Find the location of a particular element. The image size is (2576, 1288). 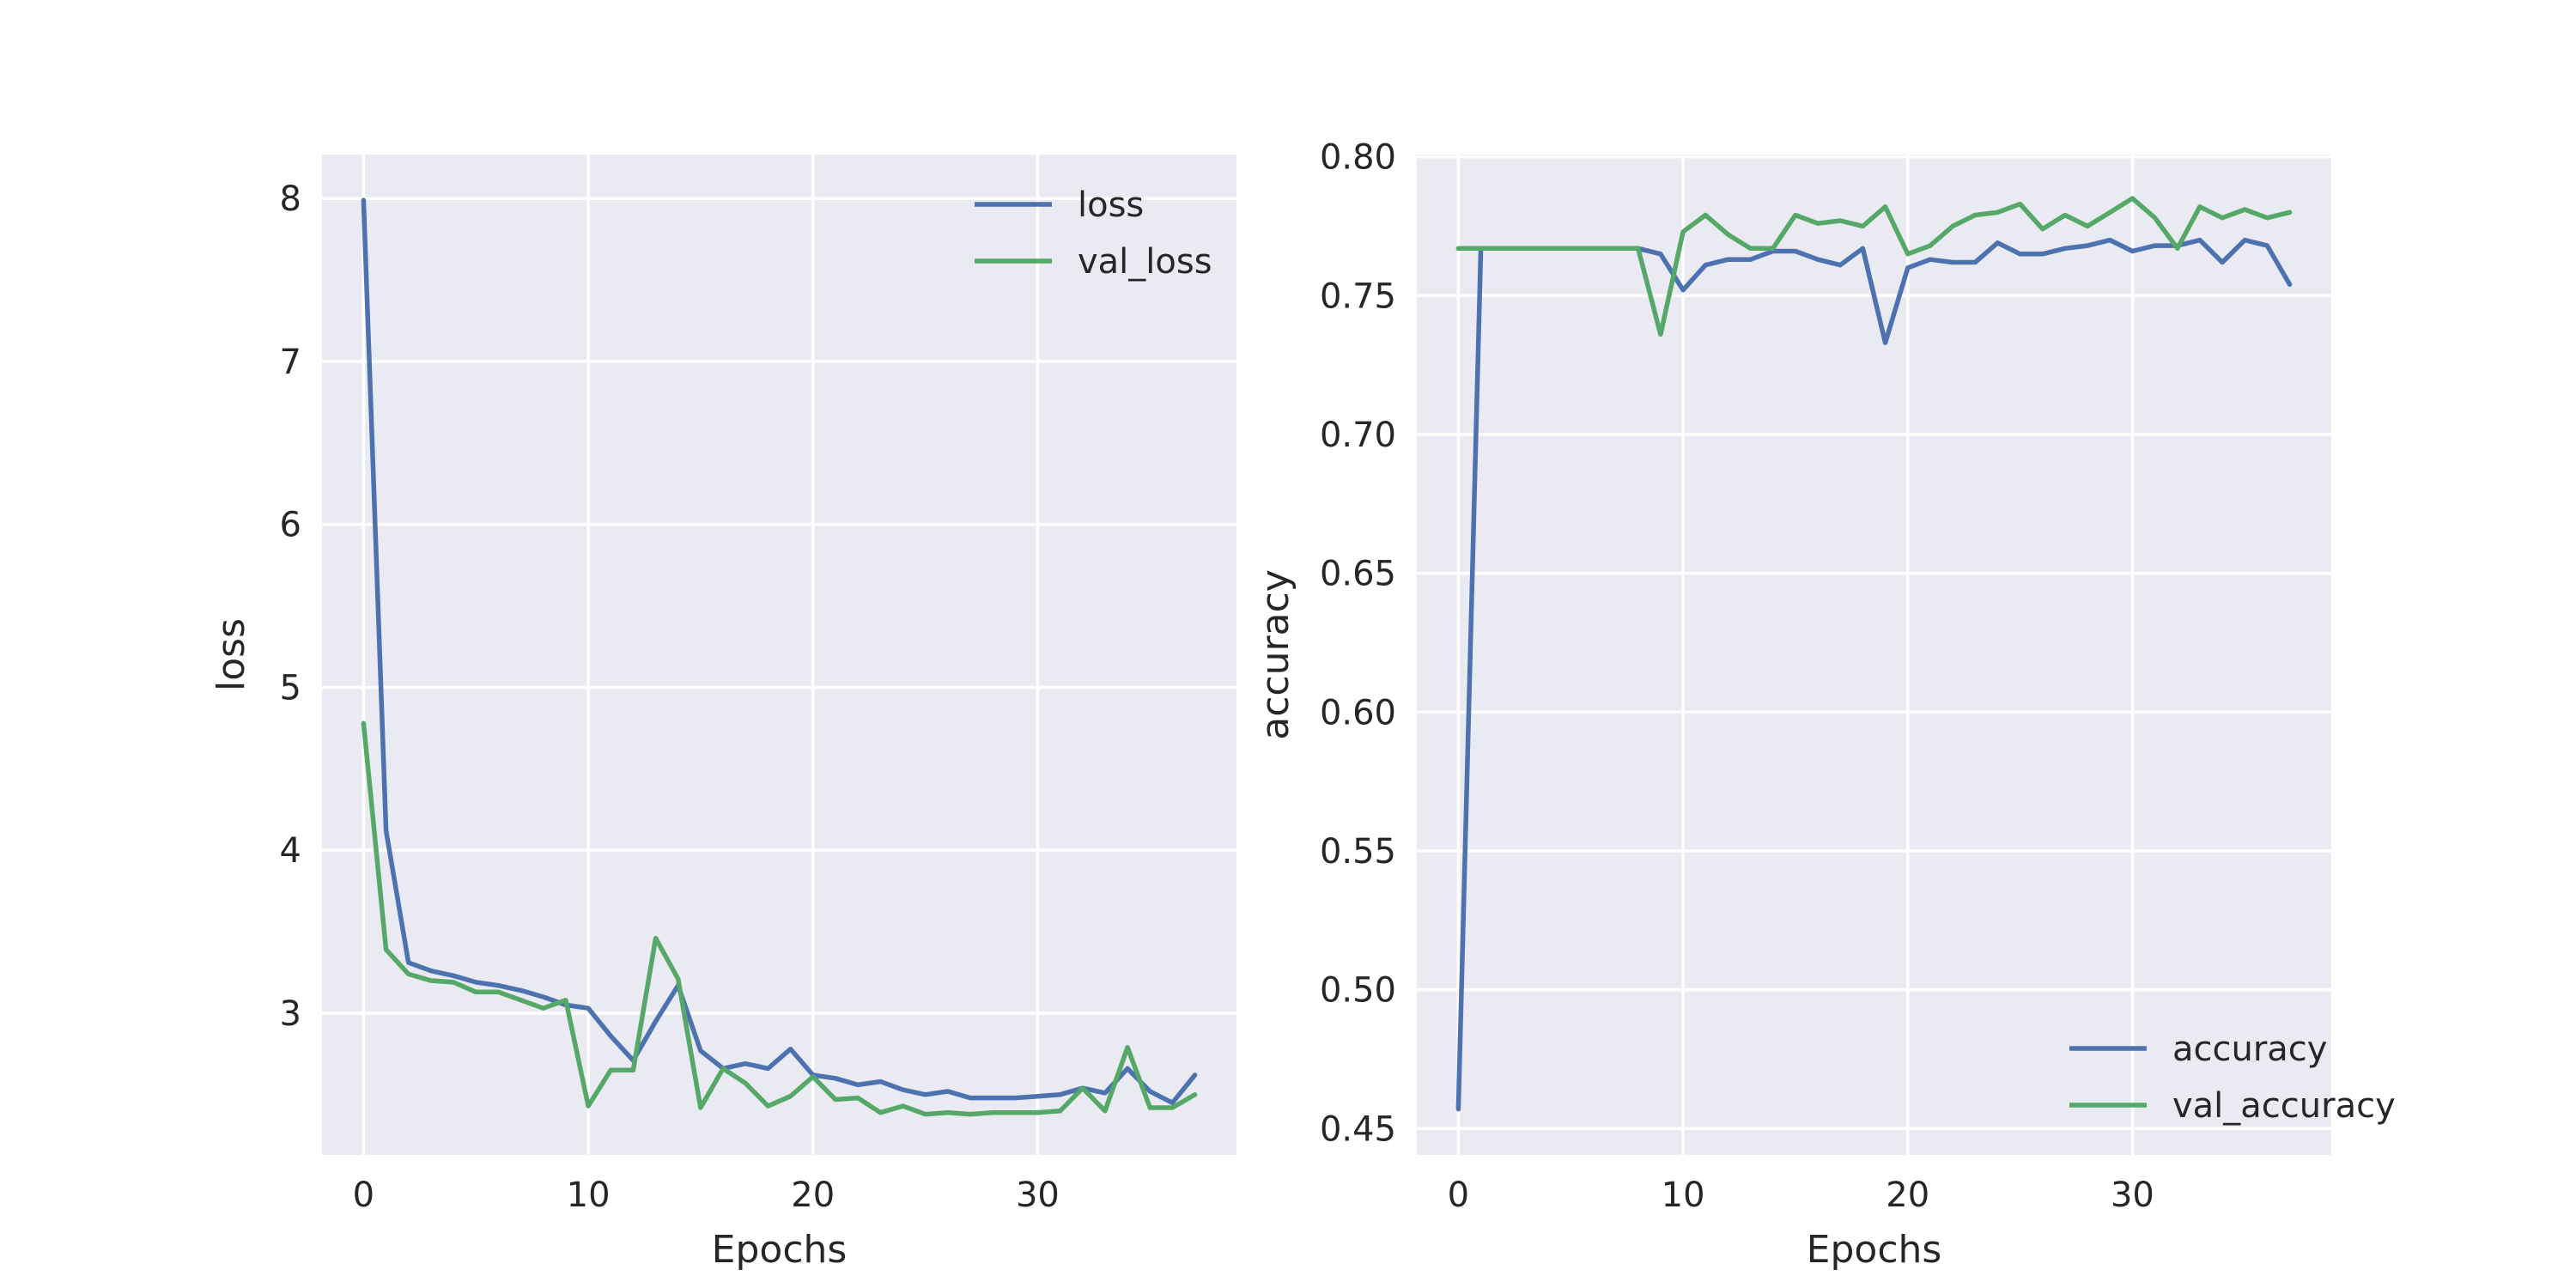

series-line-val_loss is located at coordinates (779, 918).